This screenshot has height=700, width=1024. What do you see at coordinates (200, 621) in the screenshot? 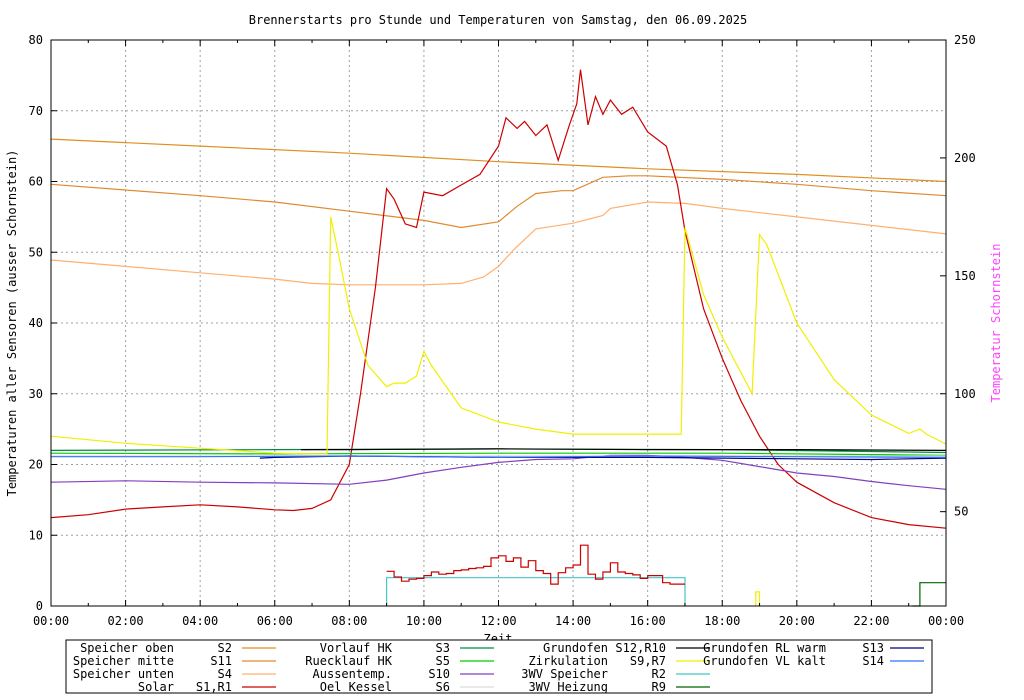
I see `x-tick-label: 04:00` at bounding box center [200, 621].